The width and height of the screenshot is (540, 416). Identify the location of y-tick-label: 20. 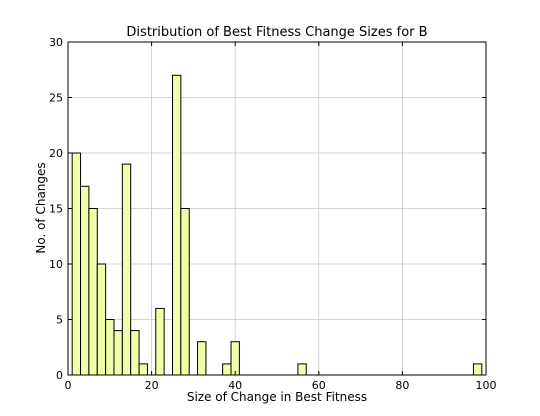
(56, 153).